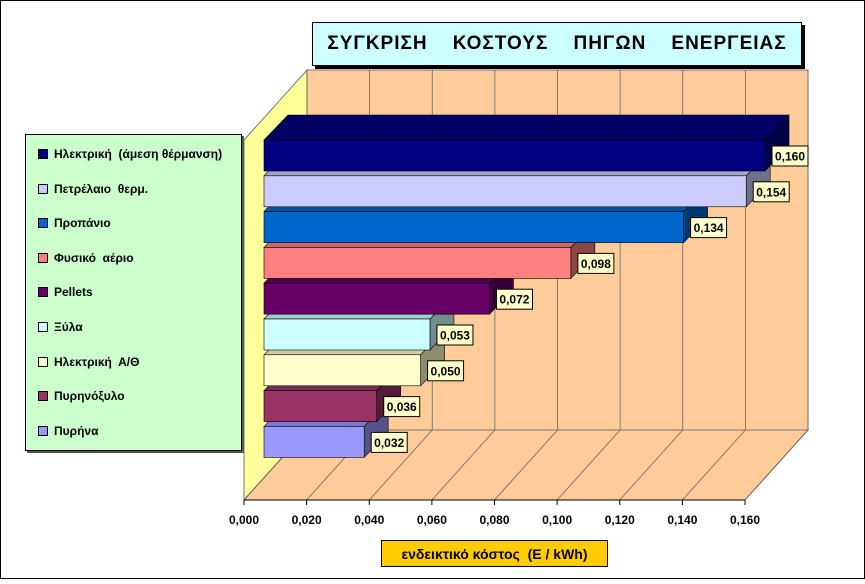  What do you see at coordinates (494, 553) in the screenshot?
I see `x-axis-label: ενδεικτικό κόστος (E / kWh)` at bounding box center [494, 553].